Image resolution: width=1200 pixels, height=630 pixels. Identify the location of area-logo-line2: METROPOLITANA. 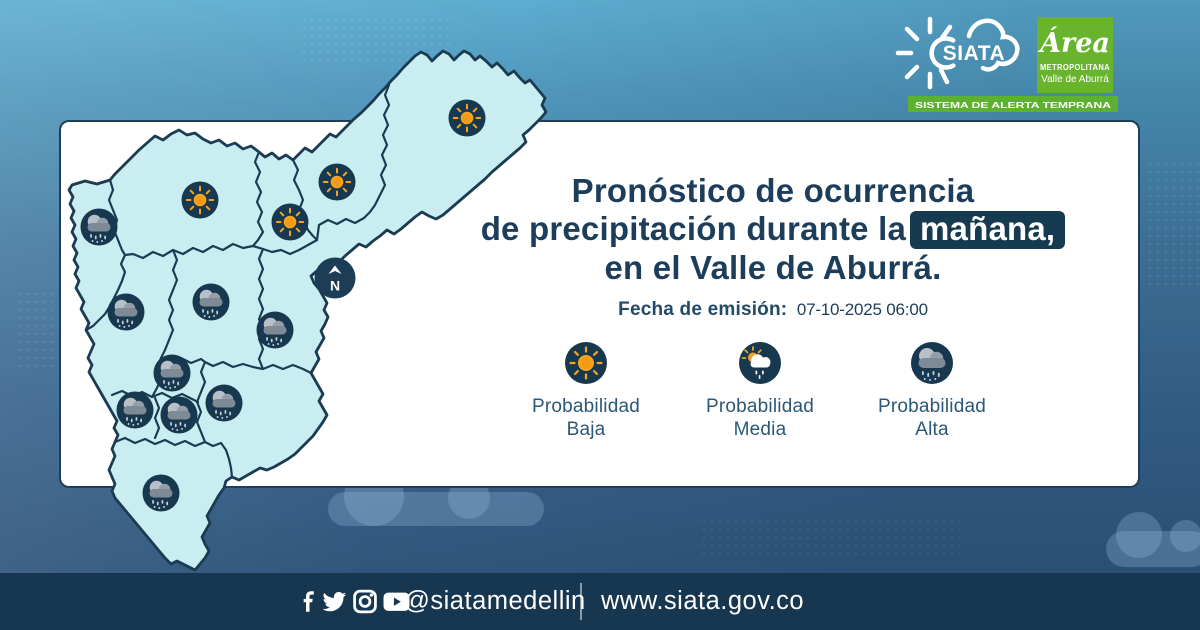
(1075, 67).